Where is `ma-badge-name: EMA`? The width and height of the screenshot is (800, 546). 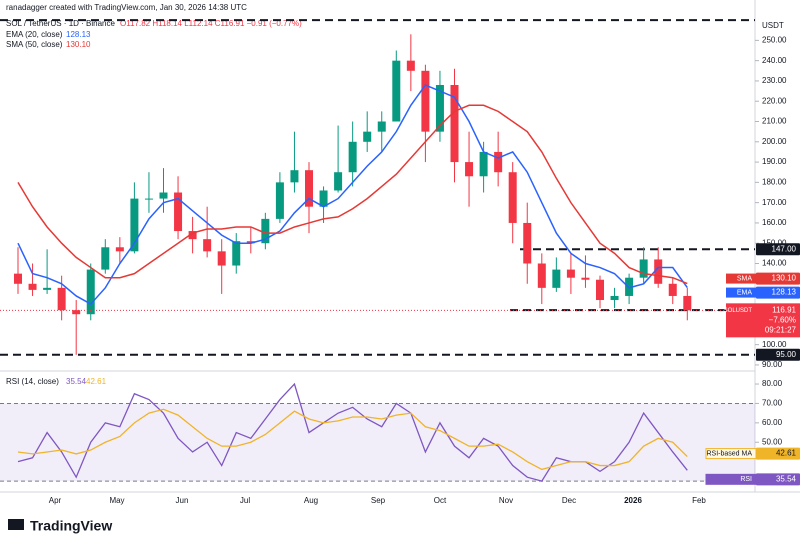 ma-badge-name: EMA is located at coordinates (745, 292).